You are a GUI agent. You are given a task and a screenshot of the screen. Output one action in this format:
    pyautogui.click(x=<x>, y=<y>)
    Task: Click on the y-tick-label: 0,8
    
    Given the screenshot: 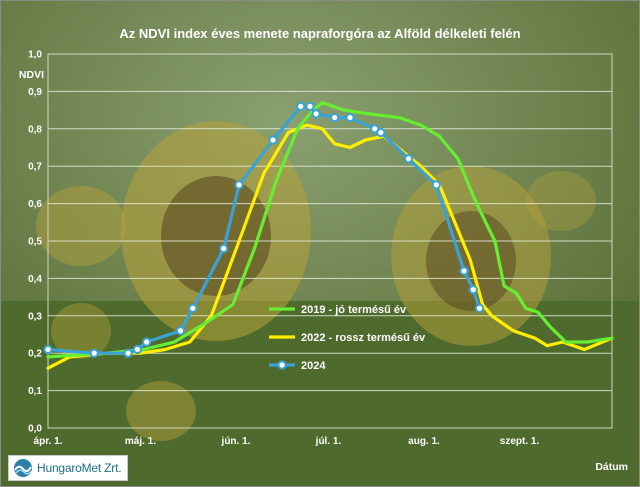 What is the action you would take?
    pyautogui.click(x=35, y=129)
    